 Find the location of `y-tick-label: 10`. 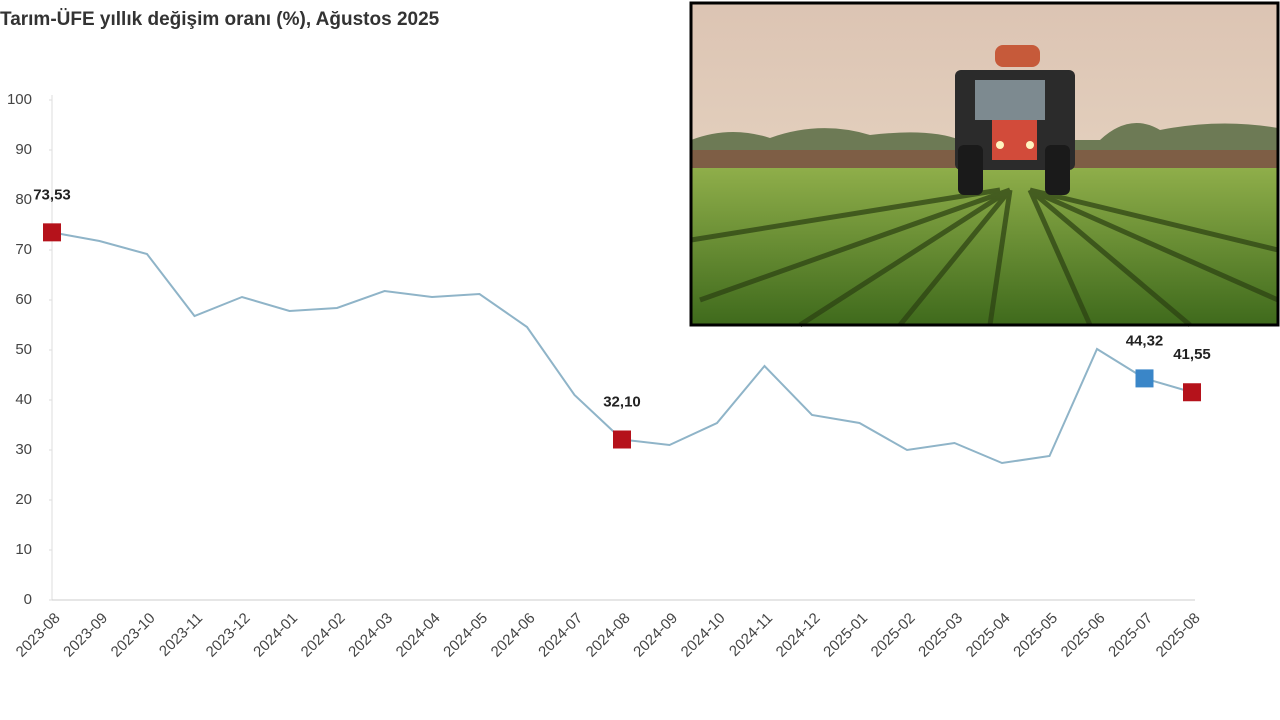

y-tick-label: 10 is located at coordinates (23, 549).